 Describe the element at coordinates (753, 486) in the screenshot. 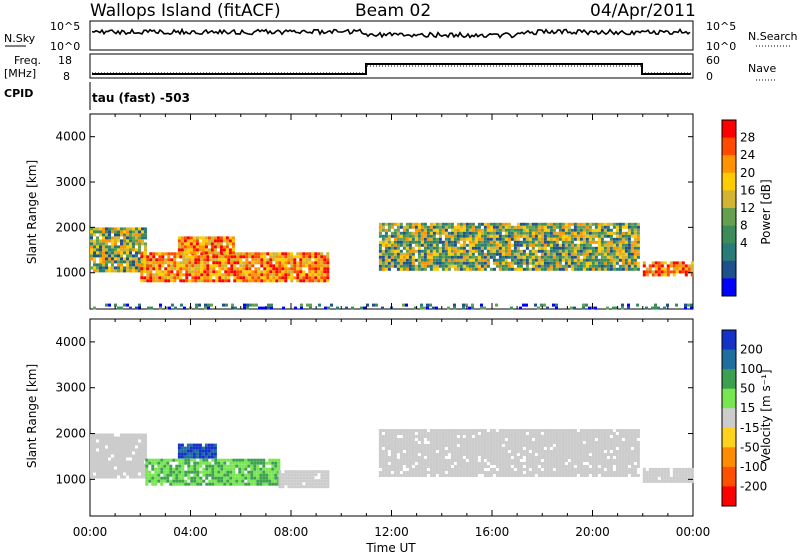

I see `colorbar-tick-label: -200` at that location.